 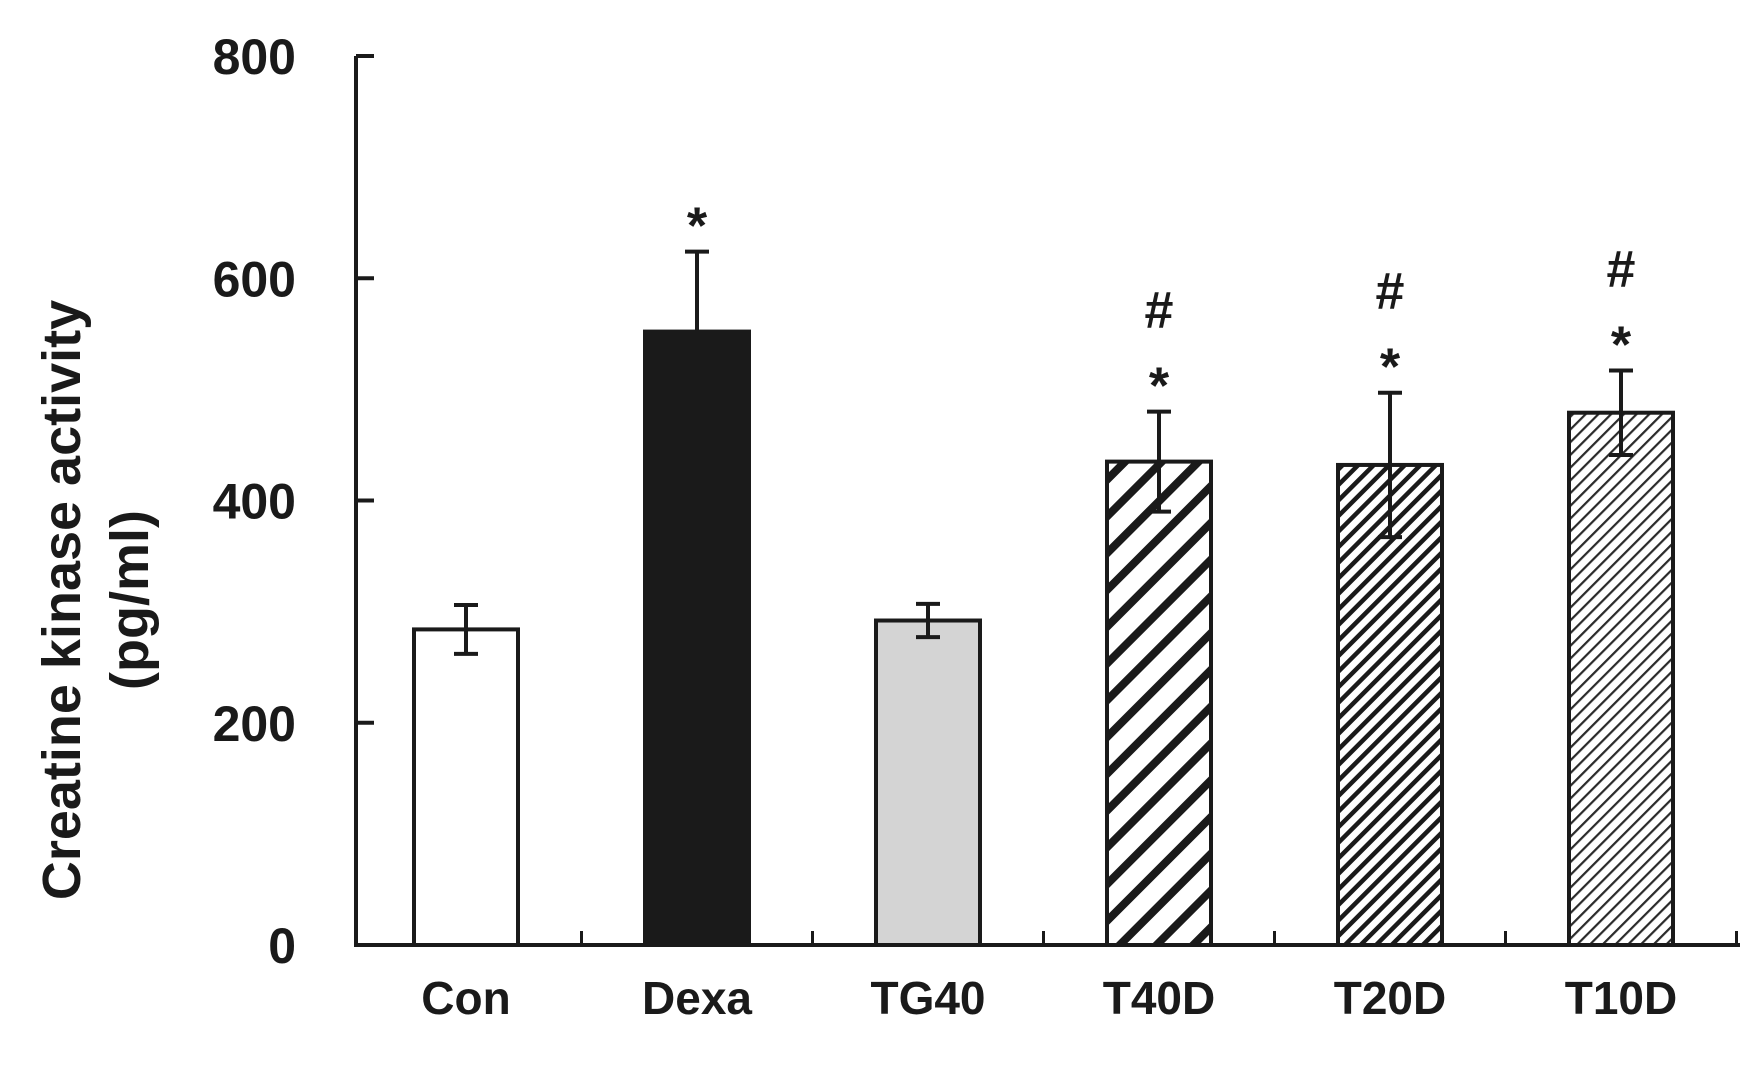 I want to click on x-tick-label-dexa: Dexa, so click(x=697, y=998).